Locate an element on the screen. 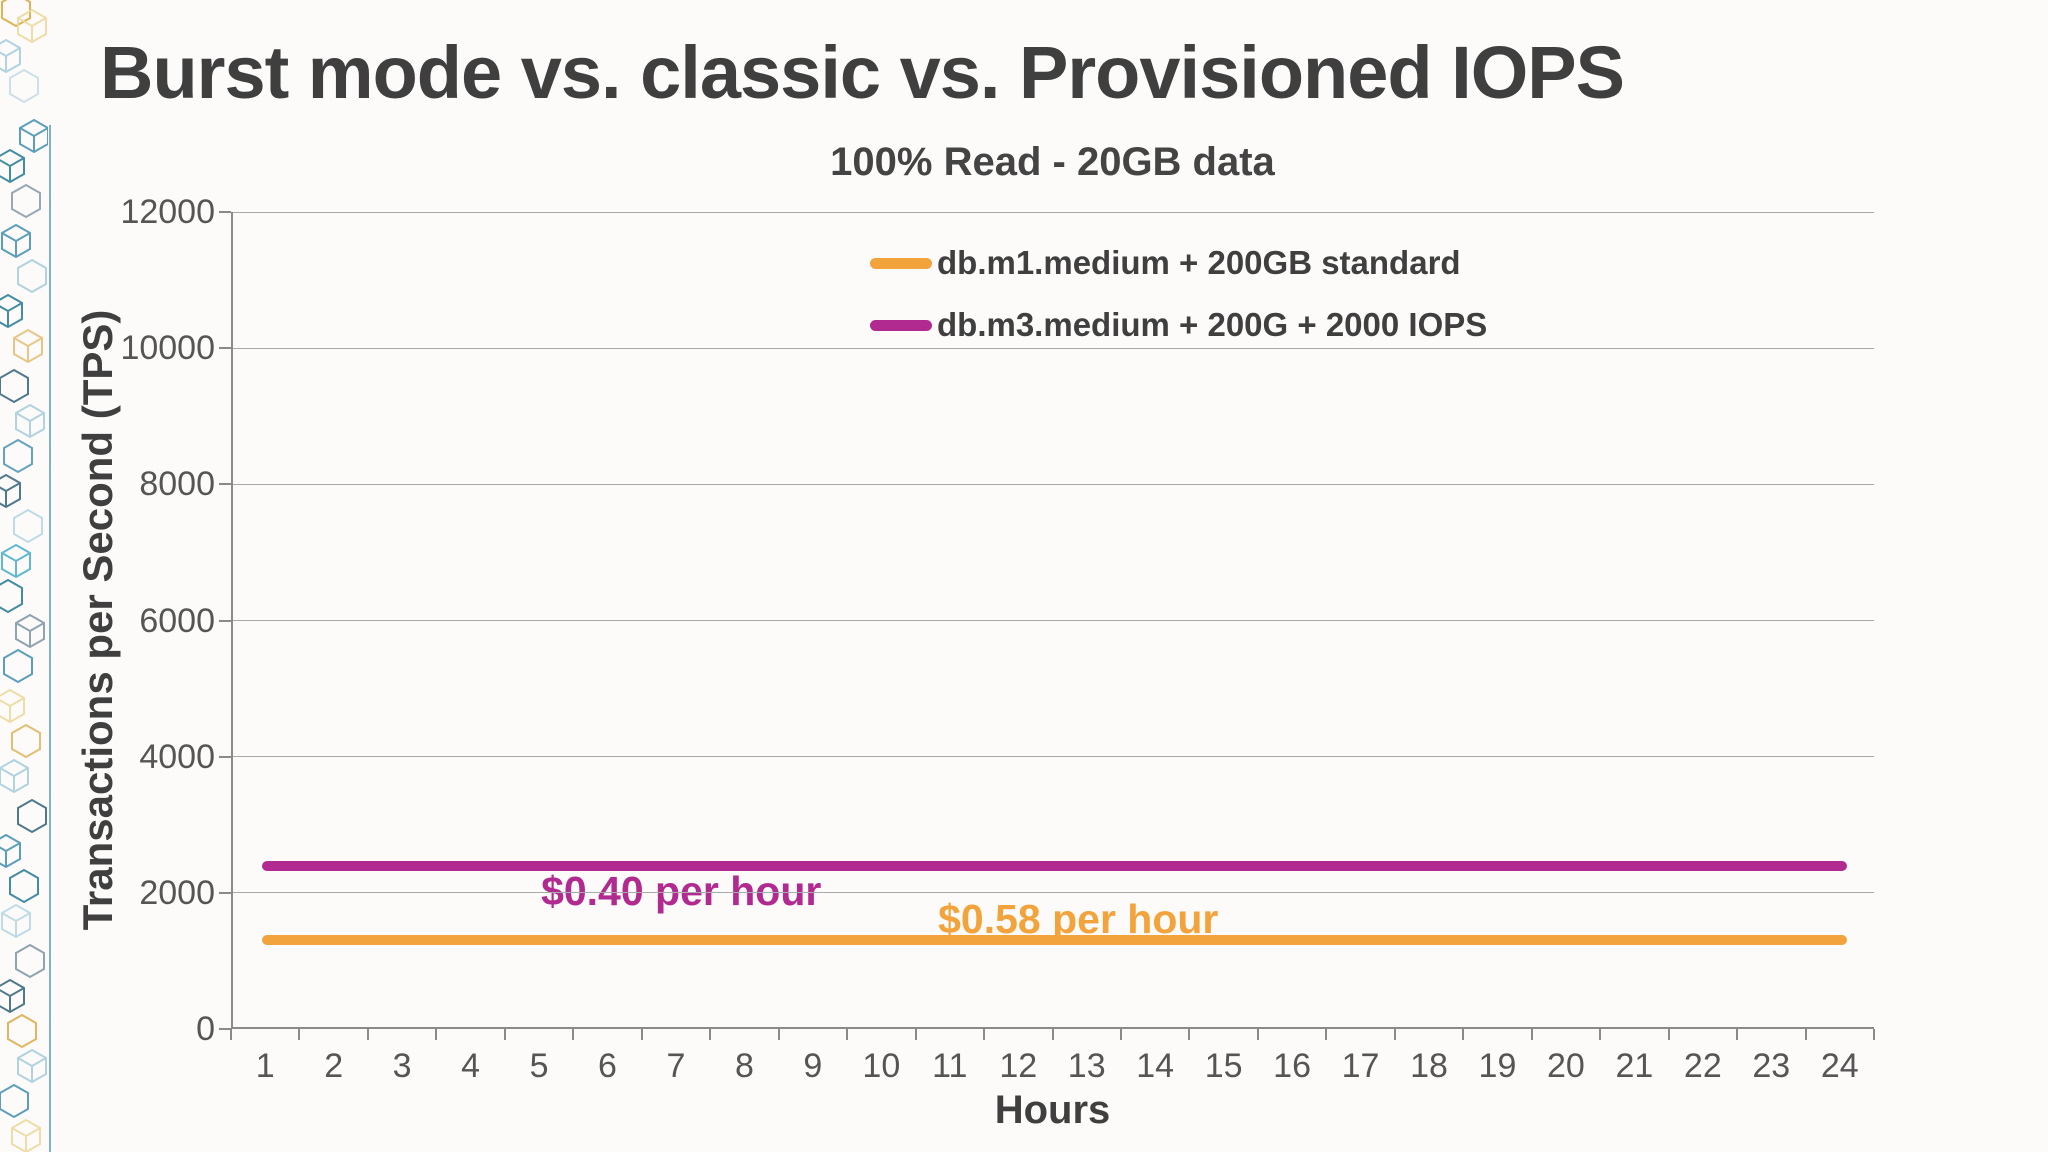 The image size is (2048, 1152). legend-item-piops: db.m3.medium + 200G + 2000 IOPS is located at coordinates (1178, 325).